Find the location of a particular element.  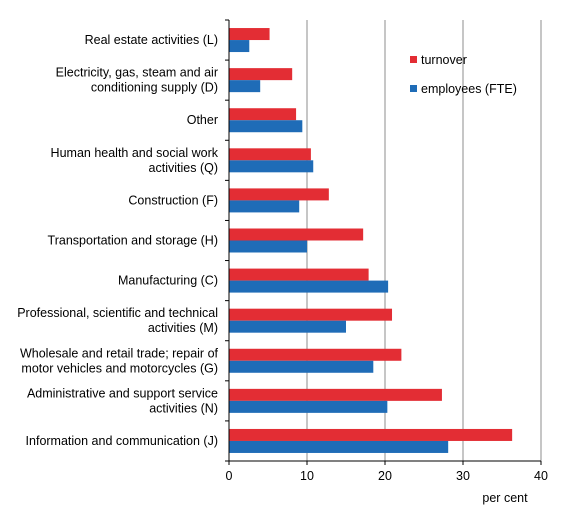

x-tick-label-1: 10 is located at coordinates (307, 476).